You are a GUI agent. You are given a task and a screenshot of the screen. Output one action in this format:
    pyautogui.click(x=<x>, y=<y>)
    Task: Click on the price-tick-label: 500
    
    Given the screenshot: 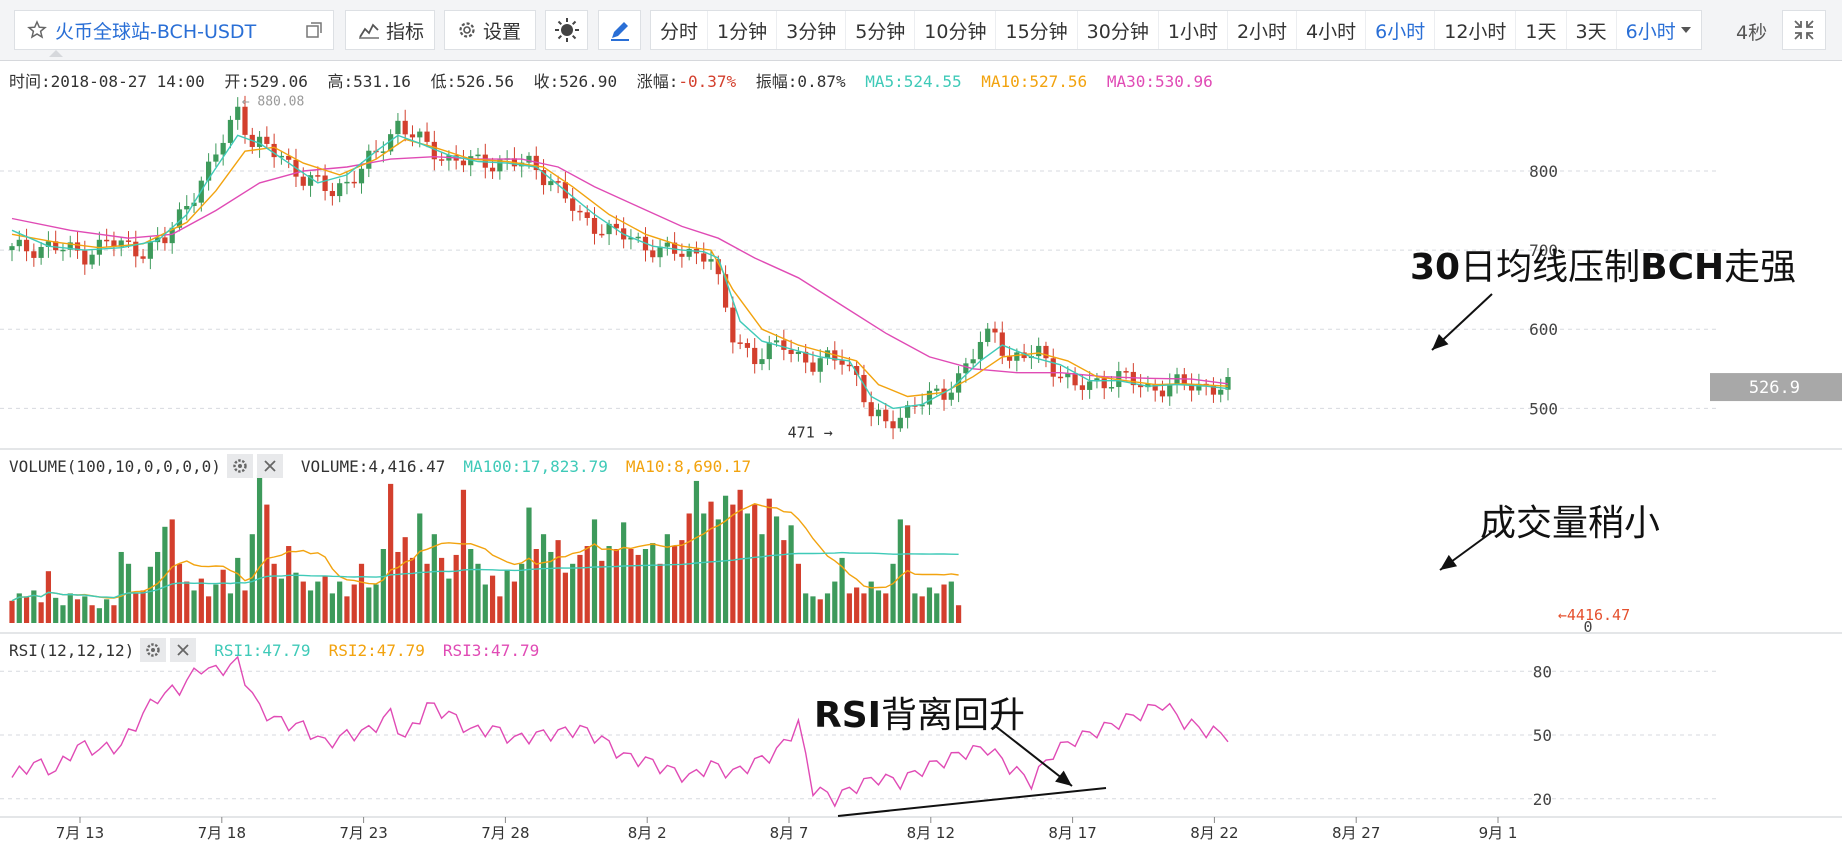 What is the action you would take?
    pyautogui.click(x=1543, y=408)
    